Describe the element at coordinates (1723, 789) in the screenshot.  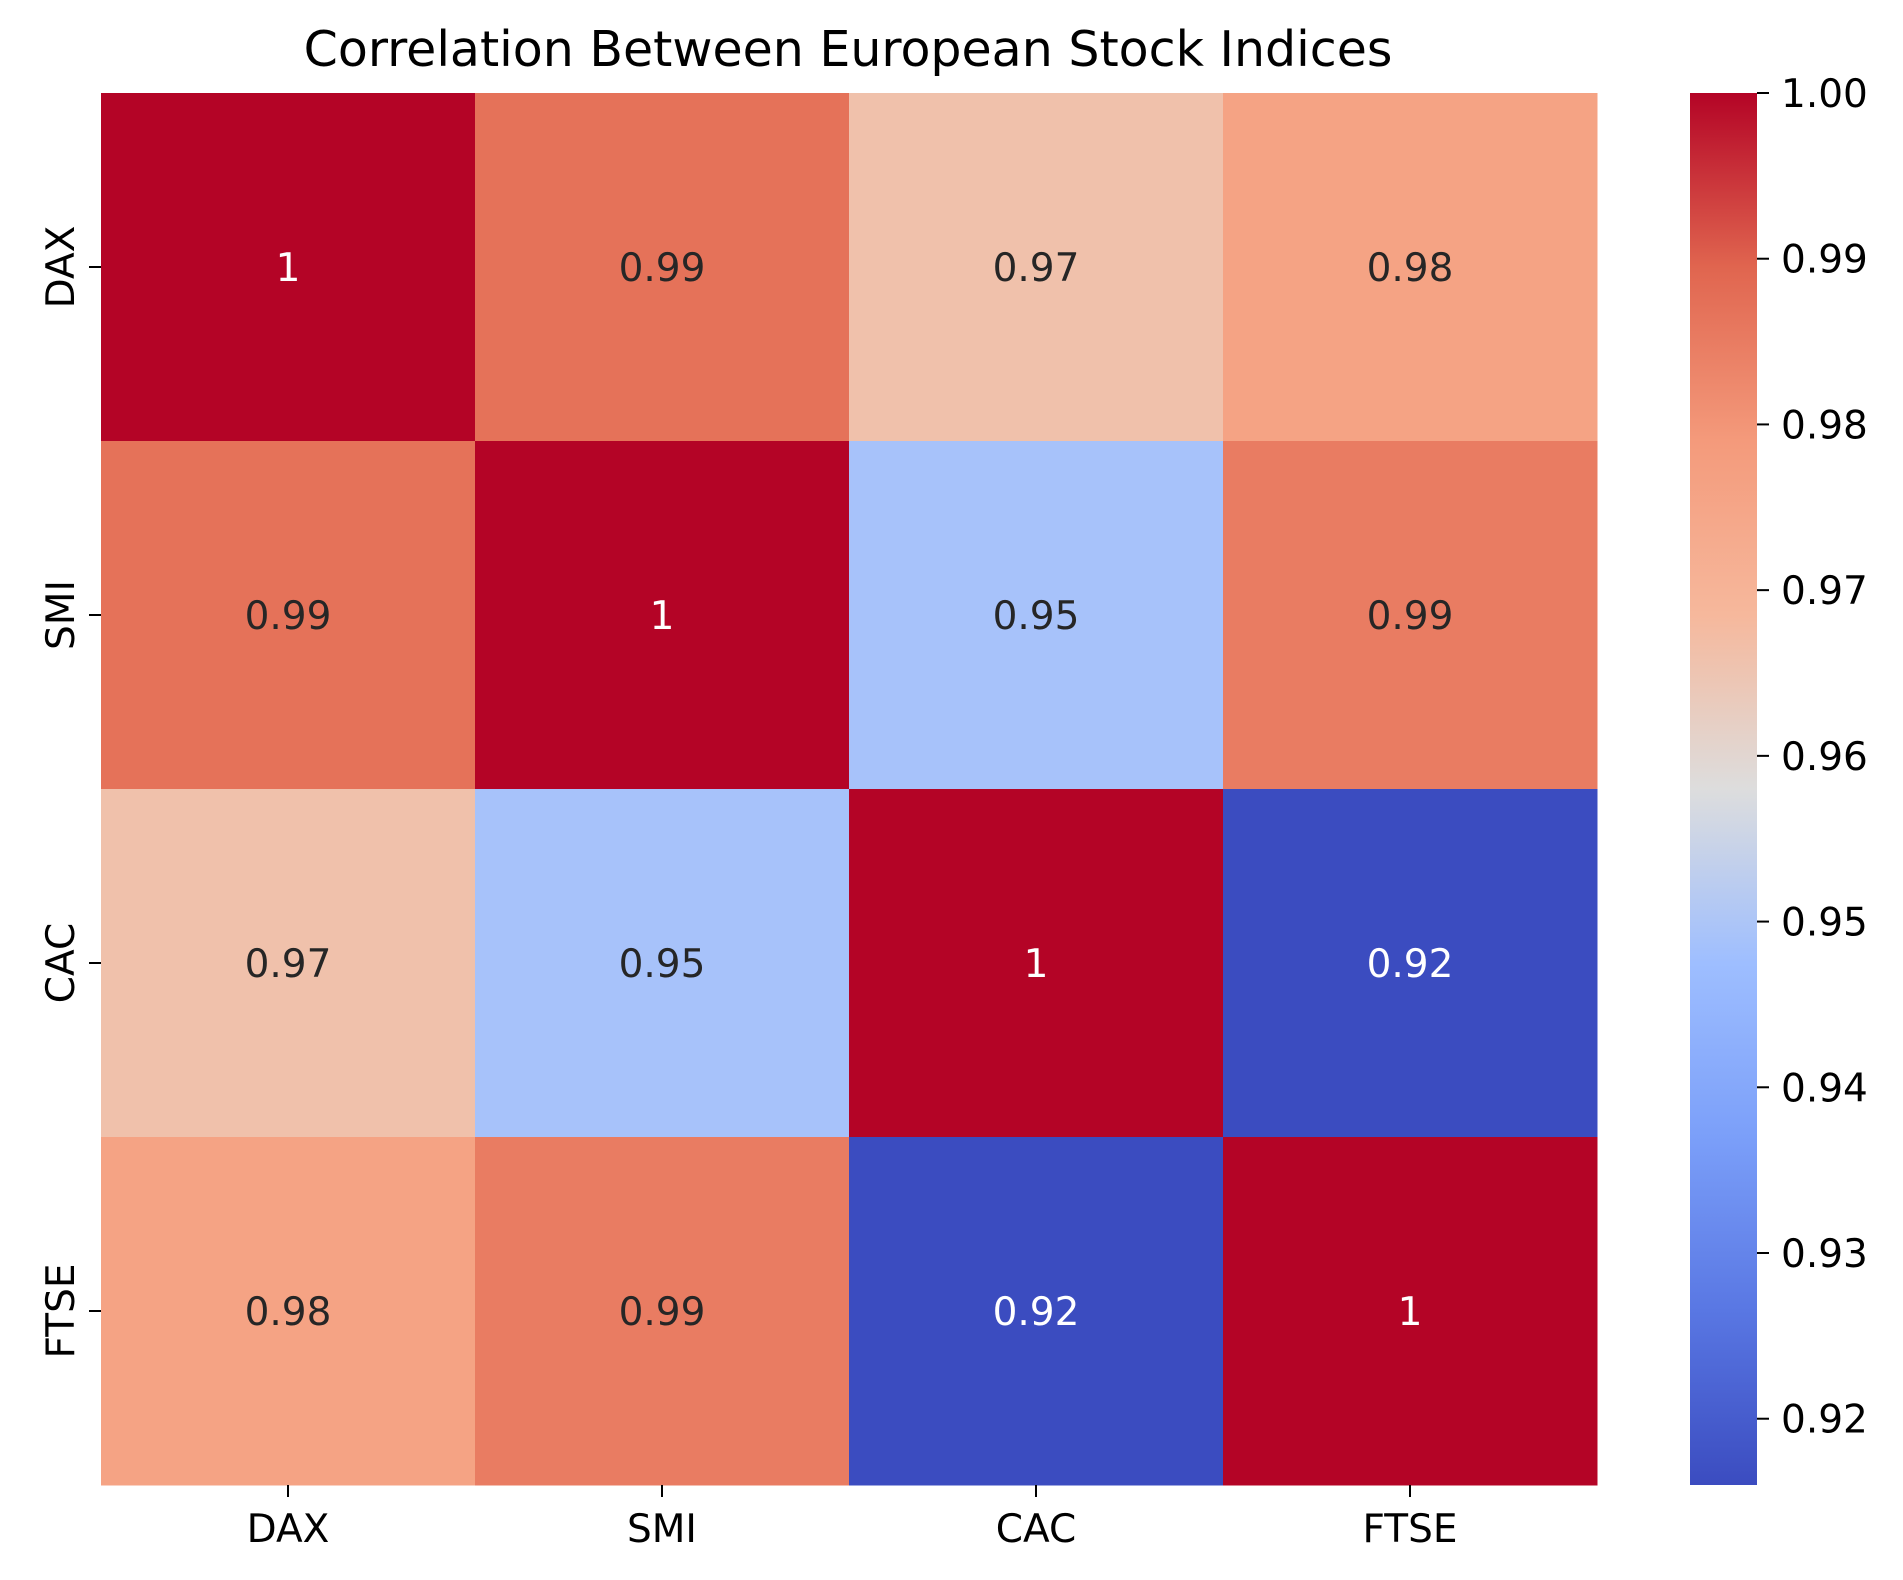
I see `colorbar` at that location.